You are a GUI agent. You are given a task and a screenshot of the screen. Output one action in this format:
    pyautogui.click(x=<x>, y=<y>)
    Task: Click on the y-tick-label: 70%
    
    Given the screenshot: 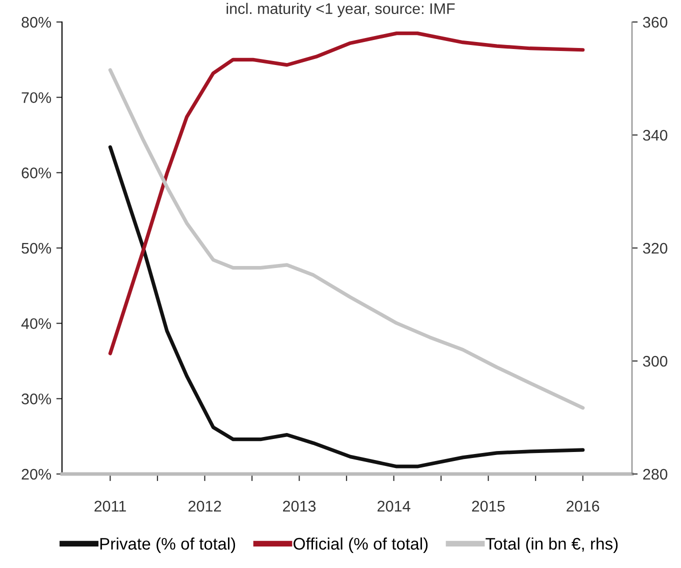 What is the action you would take?
    pyautogui.click(x=37, y=98)
    